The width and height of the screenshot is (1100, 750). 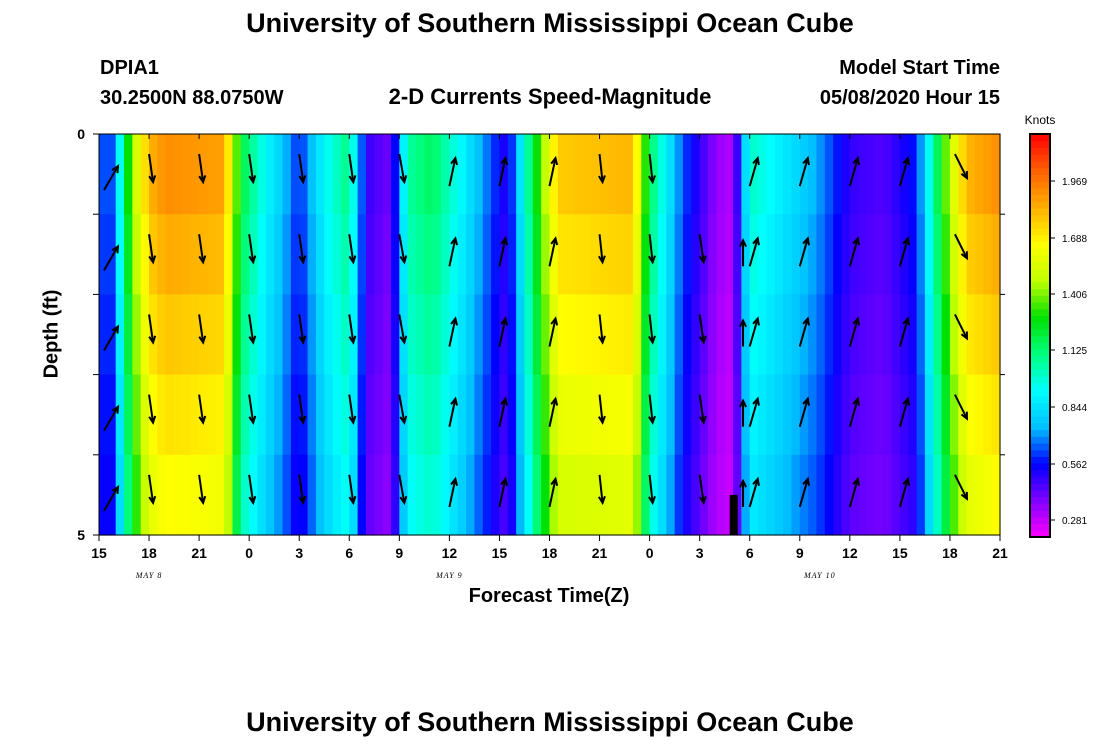 What do you see at coordinates (299, 553) in the screenshot?
I see `x-tick-label: 3` at bounding box center [299, 553].